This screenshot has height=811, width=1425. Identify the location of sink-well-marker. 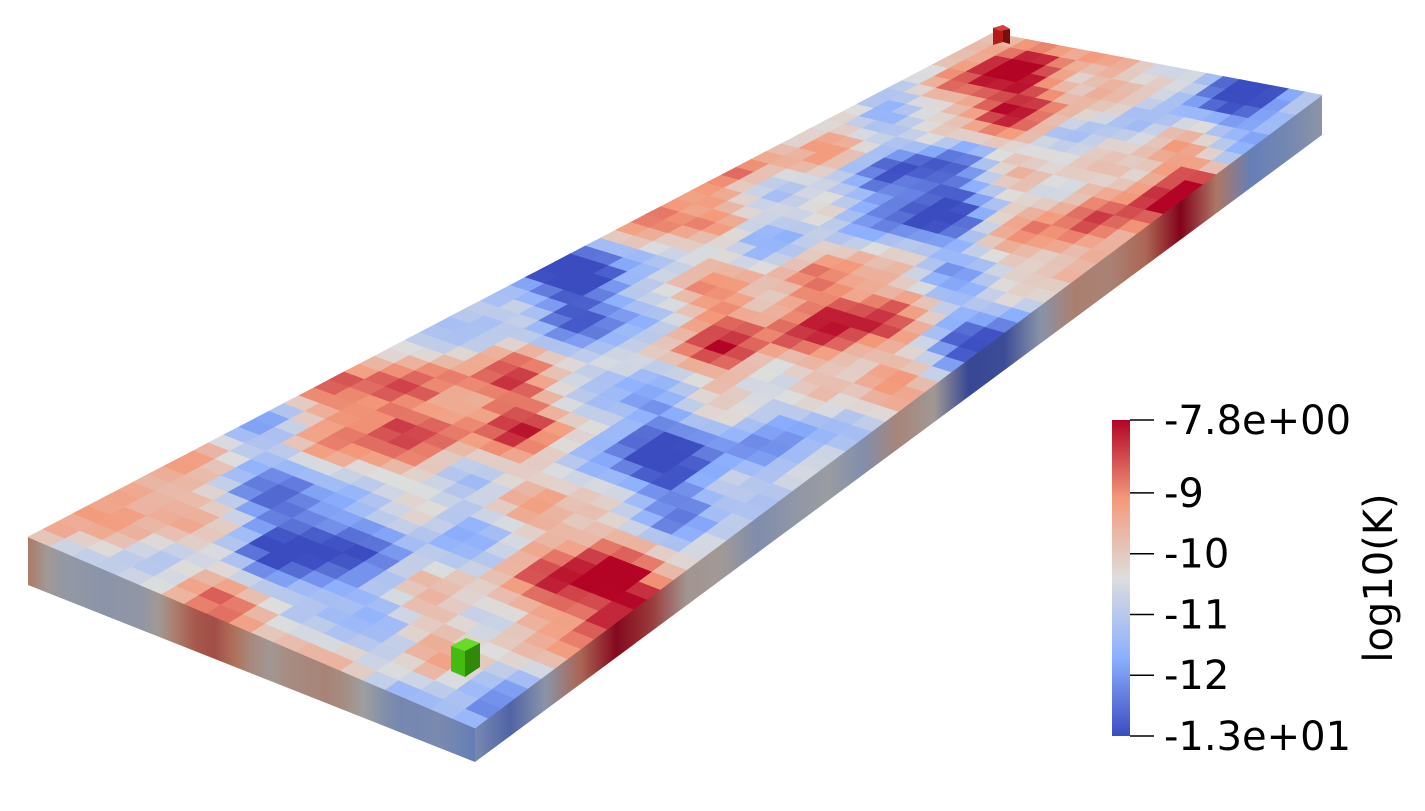
(1001, 35).